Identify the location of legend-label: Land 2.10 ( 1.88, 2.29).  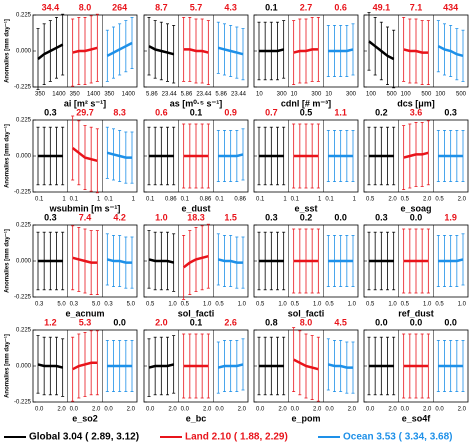
(236, 437).